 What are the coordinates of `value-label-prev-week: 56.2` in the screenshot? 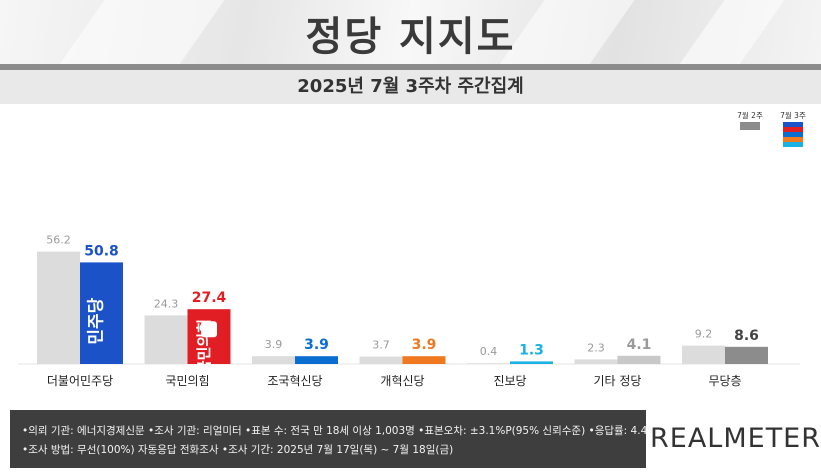 It's located at (58, 240).